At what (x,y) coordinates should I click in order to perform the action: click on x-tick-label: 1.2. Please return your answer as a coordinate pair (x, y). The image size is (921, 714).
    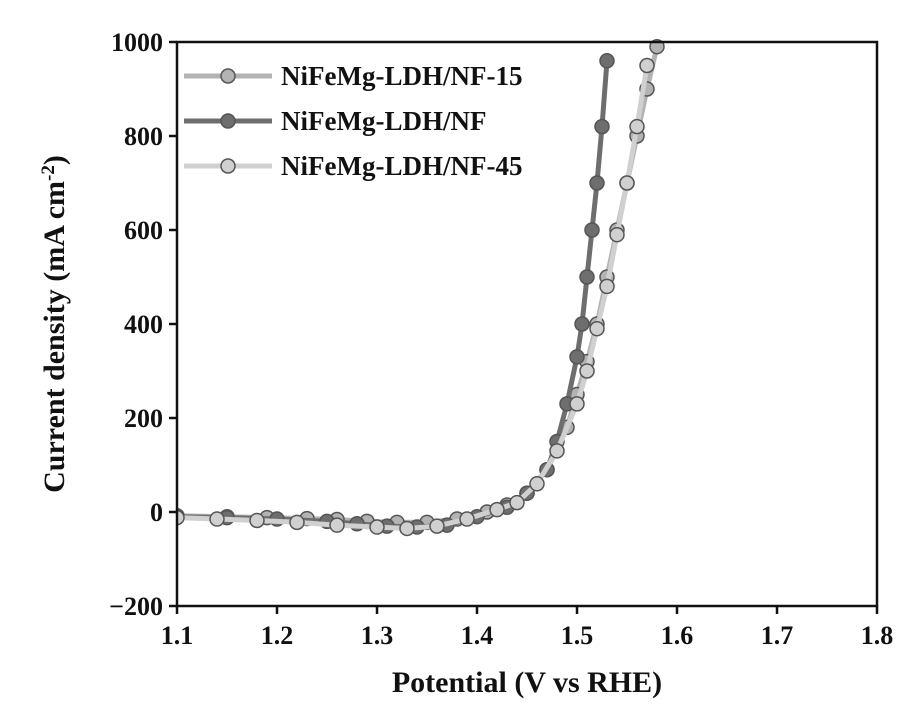
    Looking at the image, I should click on (277, 635).